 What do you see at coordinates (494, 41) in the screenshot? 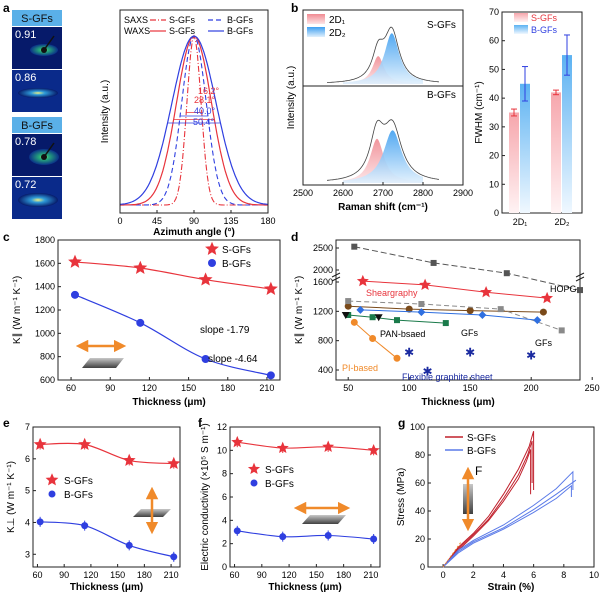
I see `y-tick-label: 60` at bounding box center [494, 41].